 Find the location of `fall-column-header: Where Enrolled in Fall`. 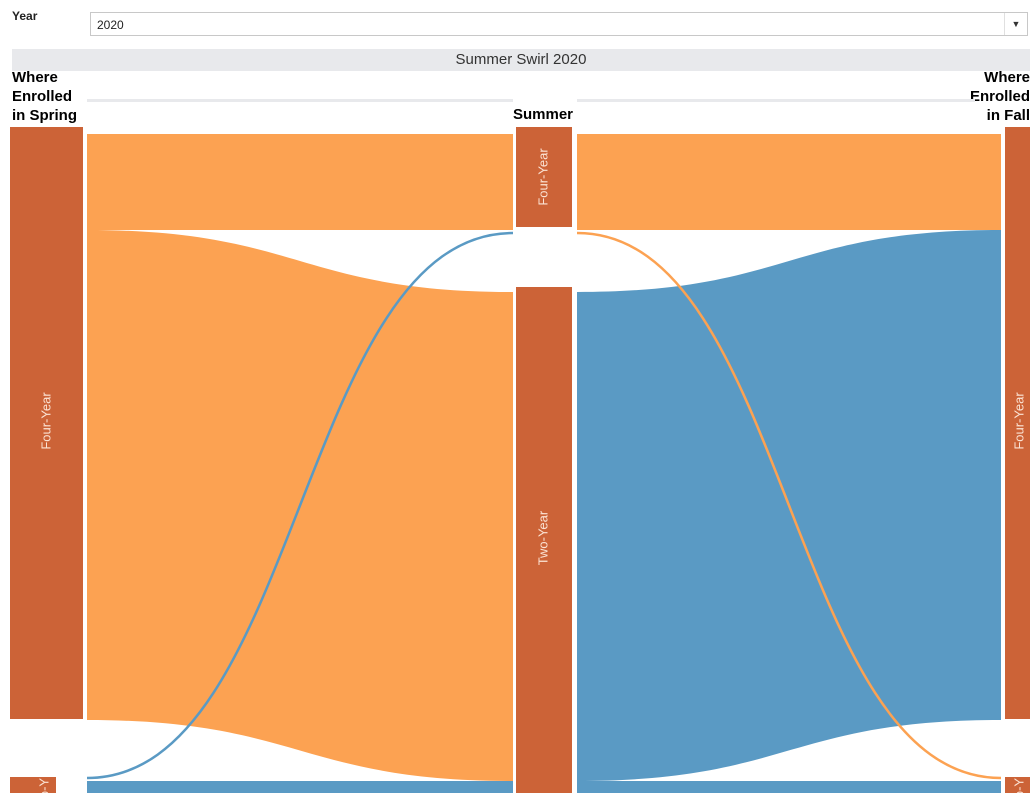

fall-column-header: Where Enrolled in Fall is located at coordinates (1000, 96).